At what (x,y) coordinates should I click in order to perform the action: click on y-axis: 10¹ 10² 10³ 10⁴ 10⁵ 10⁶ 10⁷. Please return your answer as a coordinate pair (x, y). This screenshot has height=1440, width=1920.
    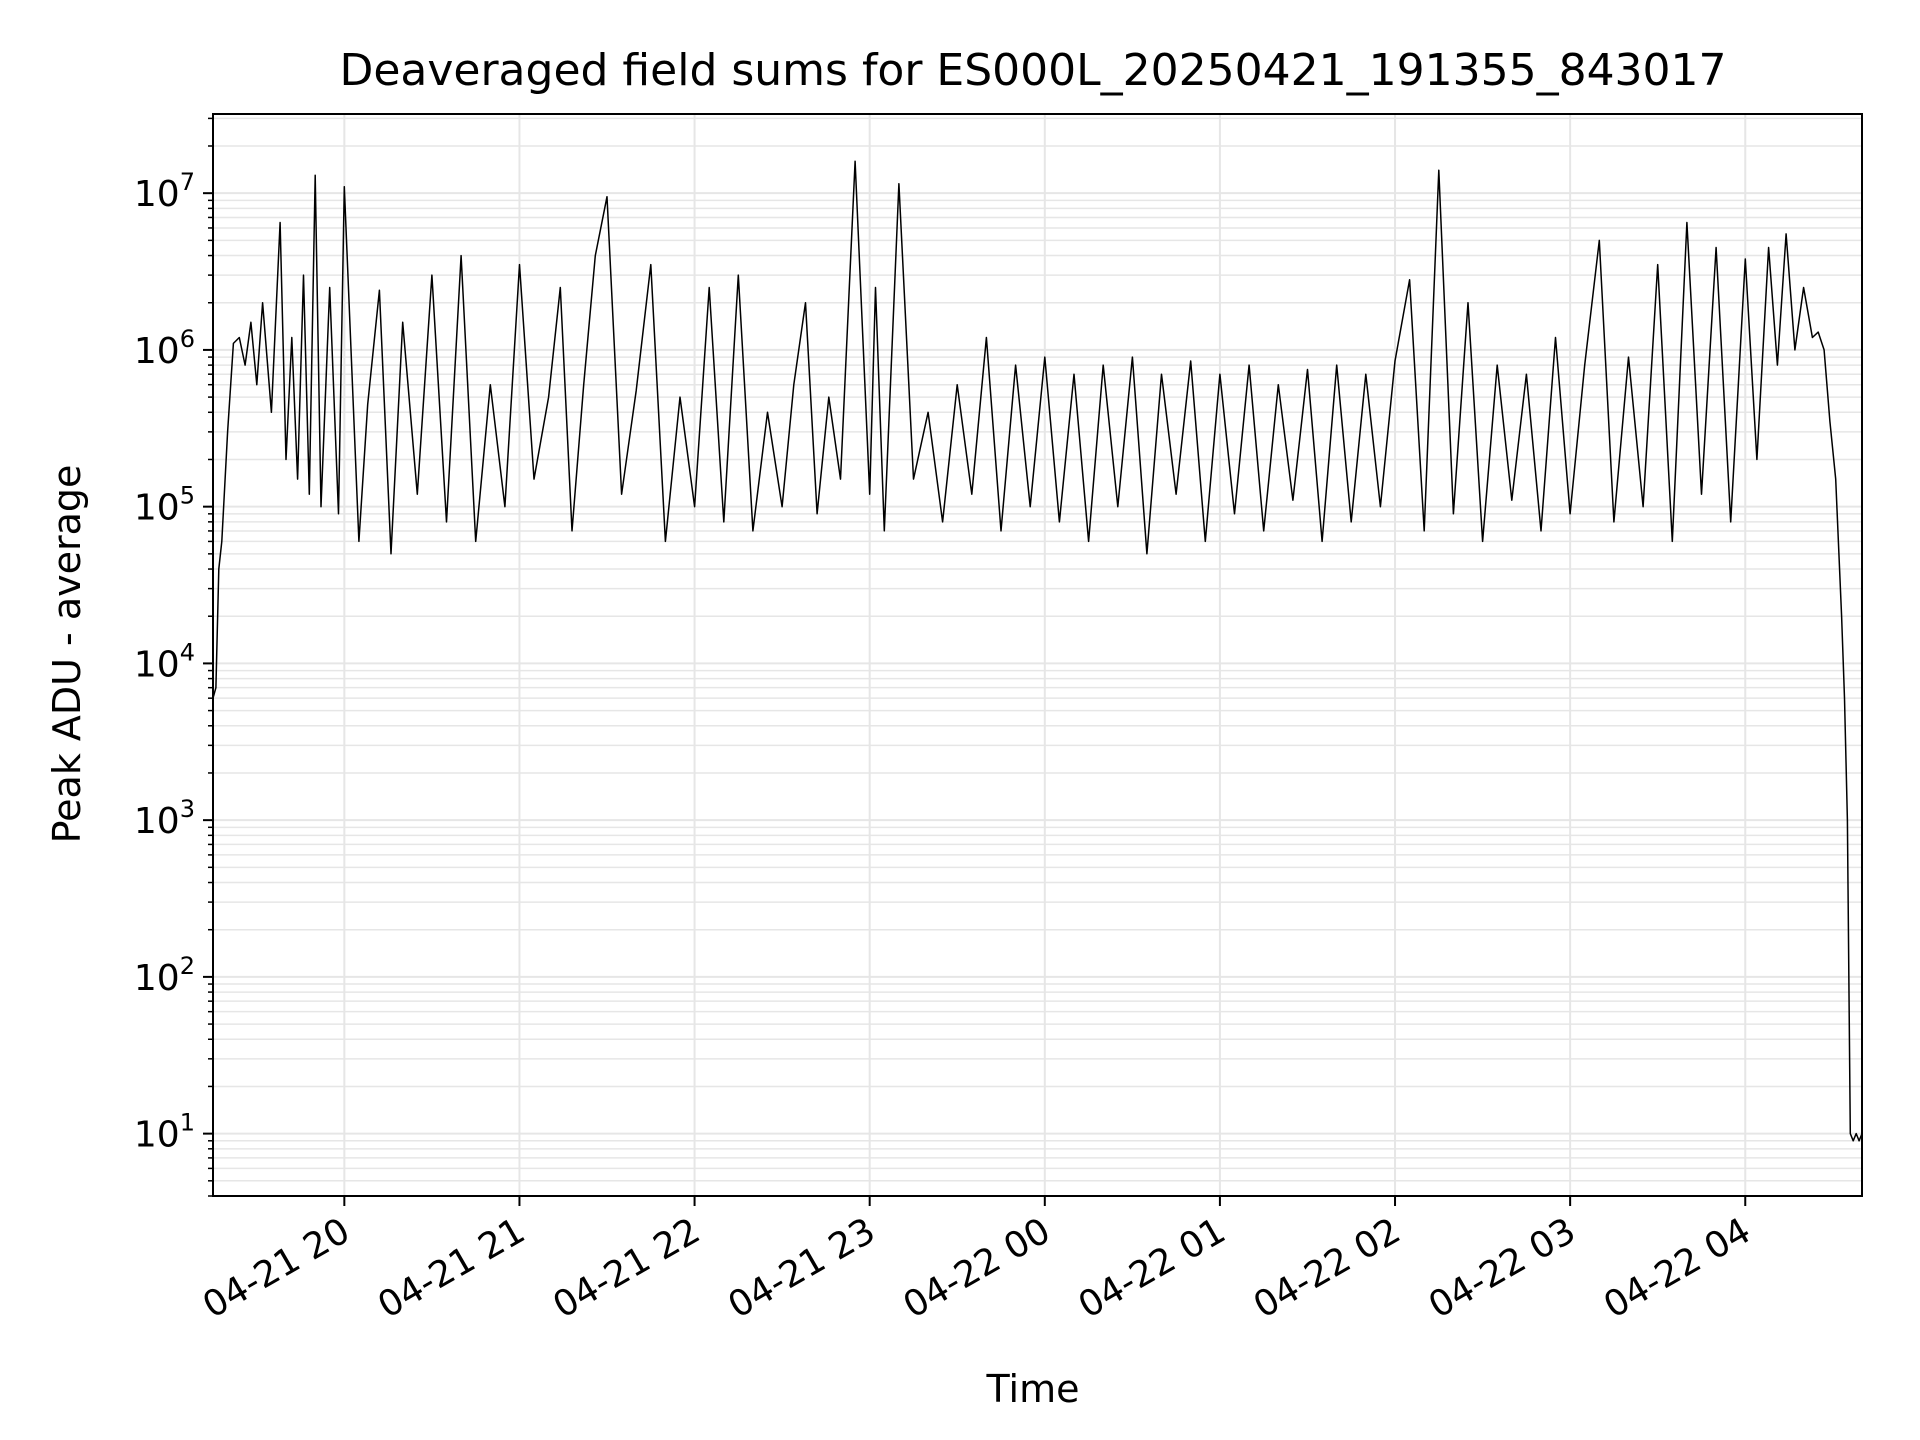
    Looking at the image, I should click on (173, 657).